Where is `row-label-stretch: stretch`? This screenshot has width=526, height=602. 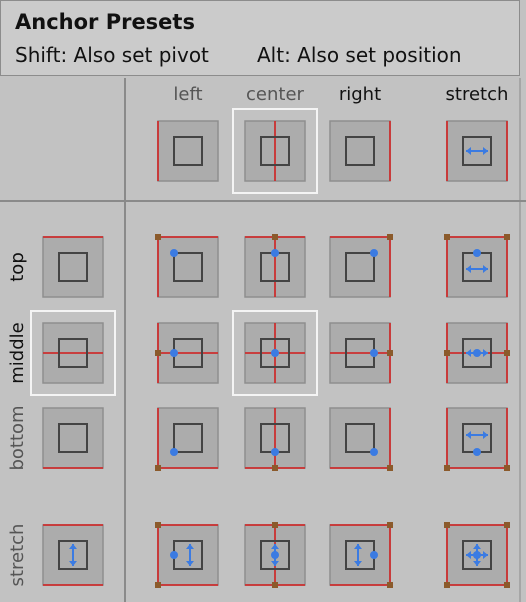
row-label-stretch: stretch is located at coordinates (17, 555).